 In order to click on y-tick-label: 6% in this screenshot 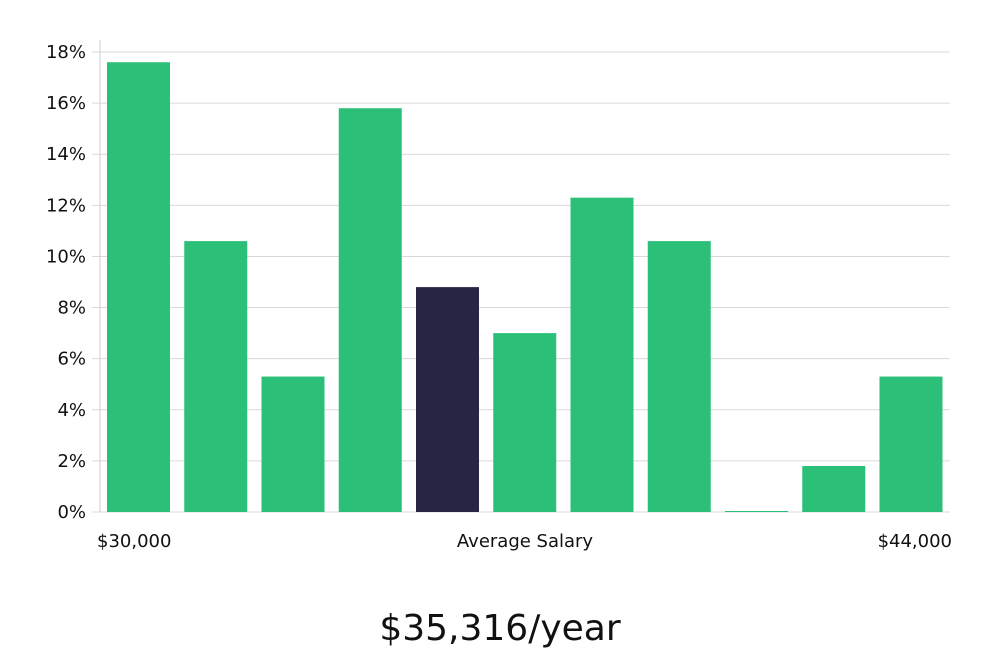, I will do `click(71, 359)`.